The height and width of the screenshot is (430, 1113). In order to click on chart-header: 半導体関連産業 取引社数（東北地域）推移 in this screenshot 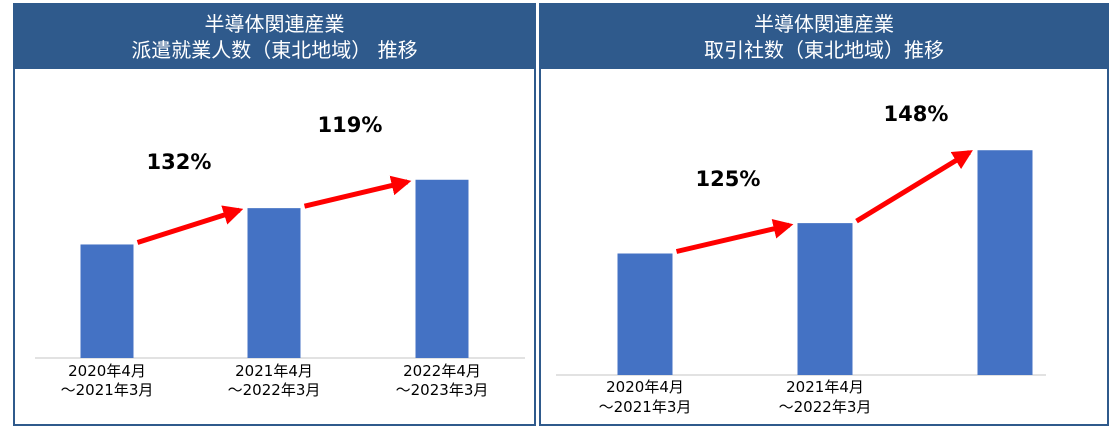, I will do `click(824, 37)`.